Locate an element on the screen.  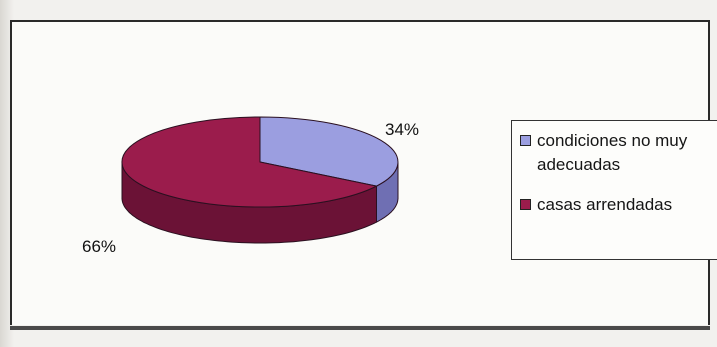
legend-swatch-red is located at coordinates (525, 204).